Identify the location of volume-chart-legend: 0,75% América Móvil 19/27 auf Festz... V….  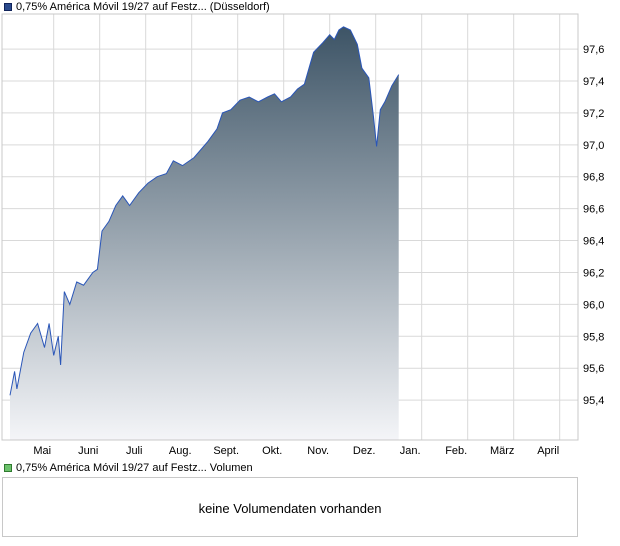
(128, 468).